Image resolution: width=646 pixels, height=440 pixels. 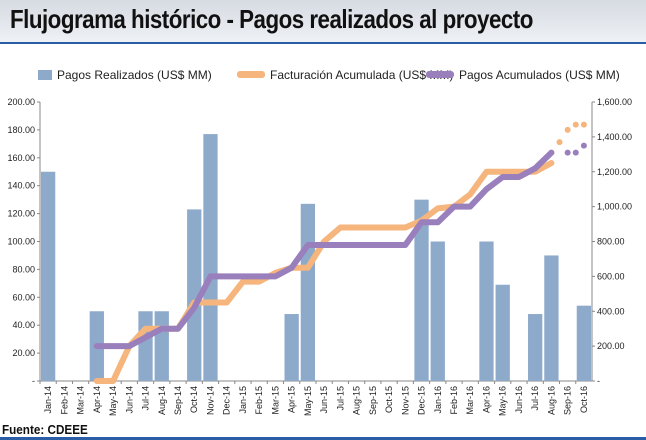 What do you see at coordinates (614, 137) in the screenshot?
I see `y-right-tick-label: 1,400.00` at bounding box center [614, 137].